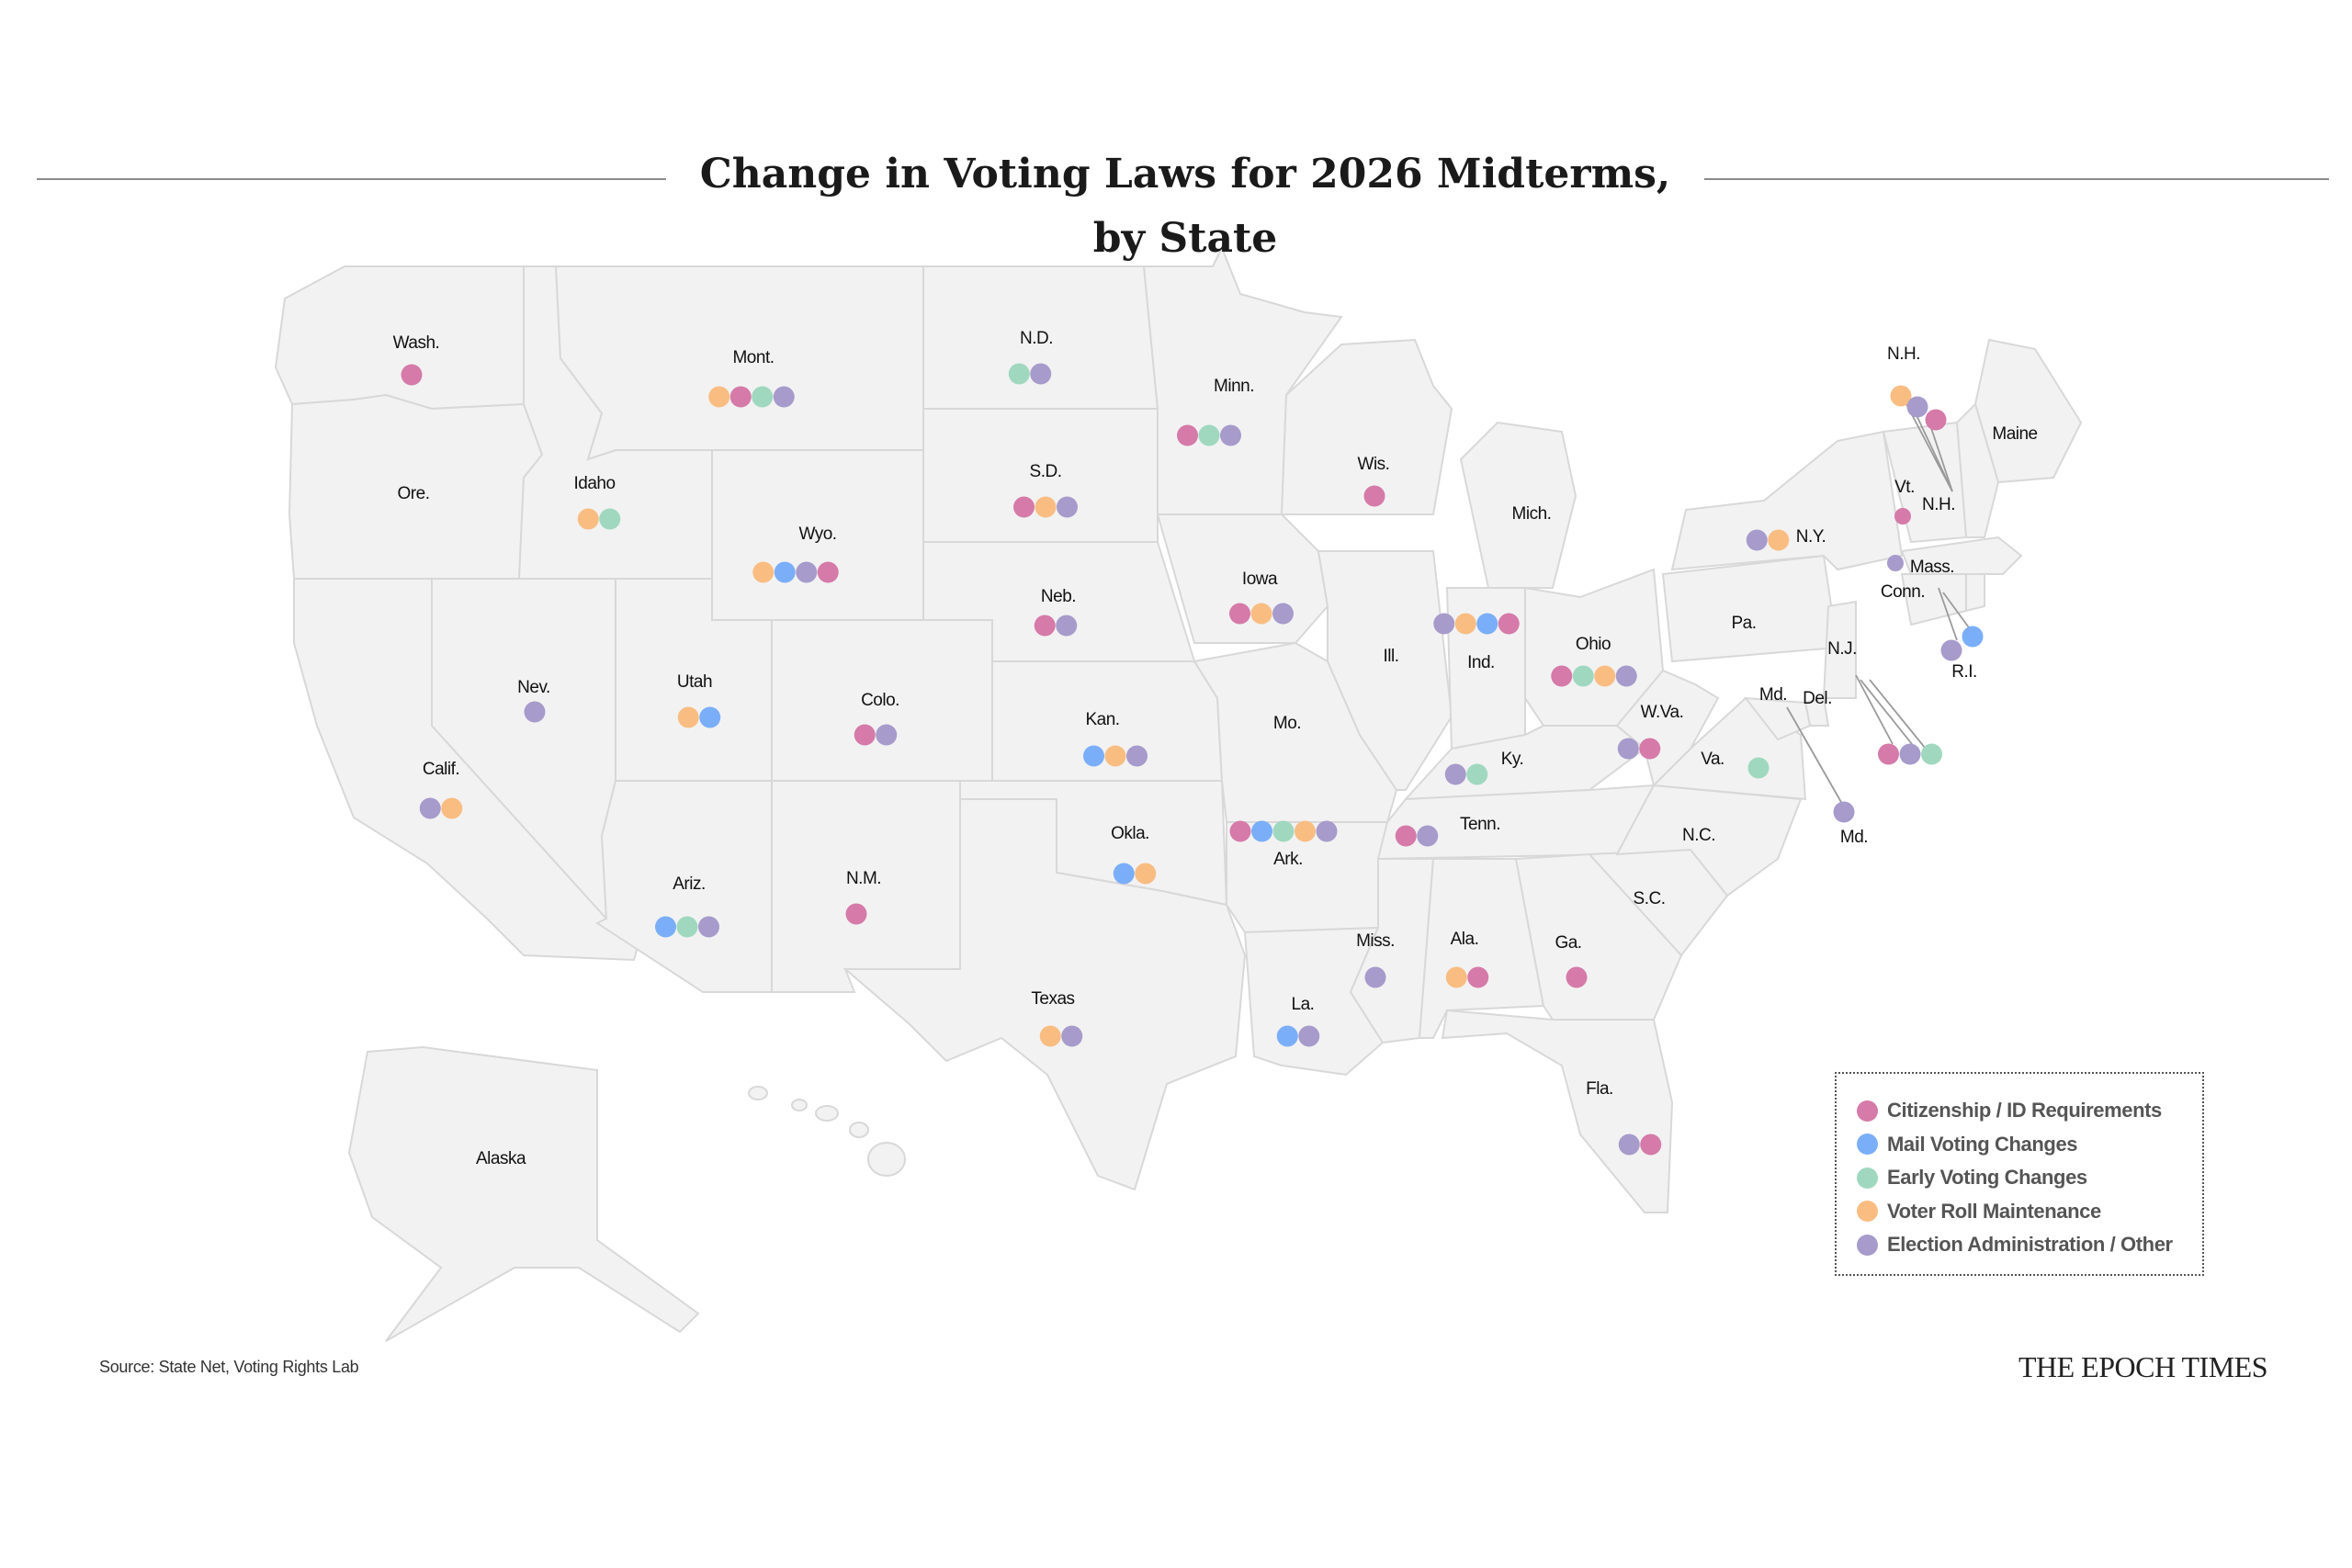 This screenshot has height=1568, width=2352. I want to click on legend-swatch-early, so click(1867, 1178).